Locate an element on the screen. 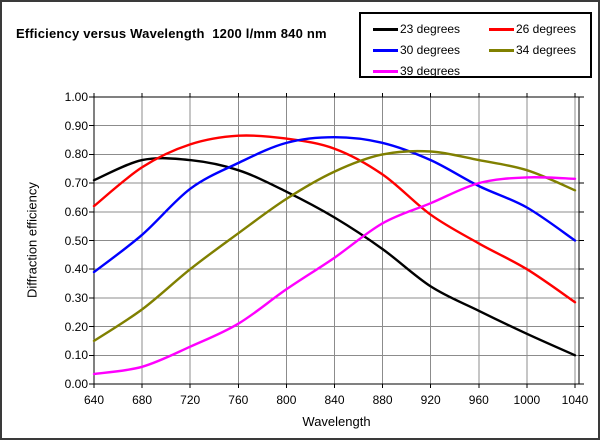  y-tick-label: 0.10 is located at coordinates (76, 355).